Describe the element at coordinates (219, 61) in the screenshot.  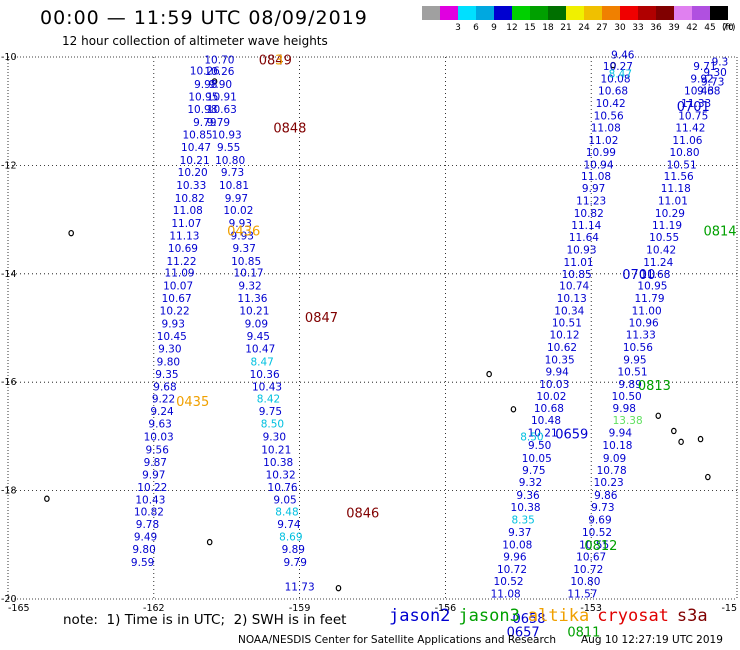
I see `swh-reading: 10.70` at that location.